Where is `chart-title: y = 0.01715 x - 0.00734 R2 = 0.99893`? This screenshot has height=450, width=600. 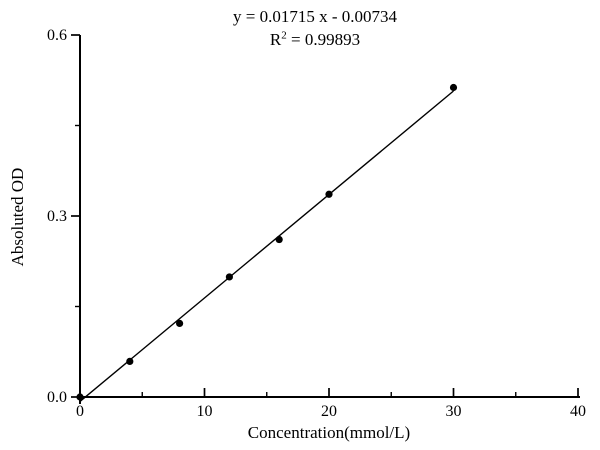
chart-title: y = 0.01715 x - 0.00734 R2 = 0.99893 is located at coordinates (315, 28).